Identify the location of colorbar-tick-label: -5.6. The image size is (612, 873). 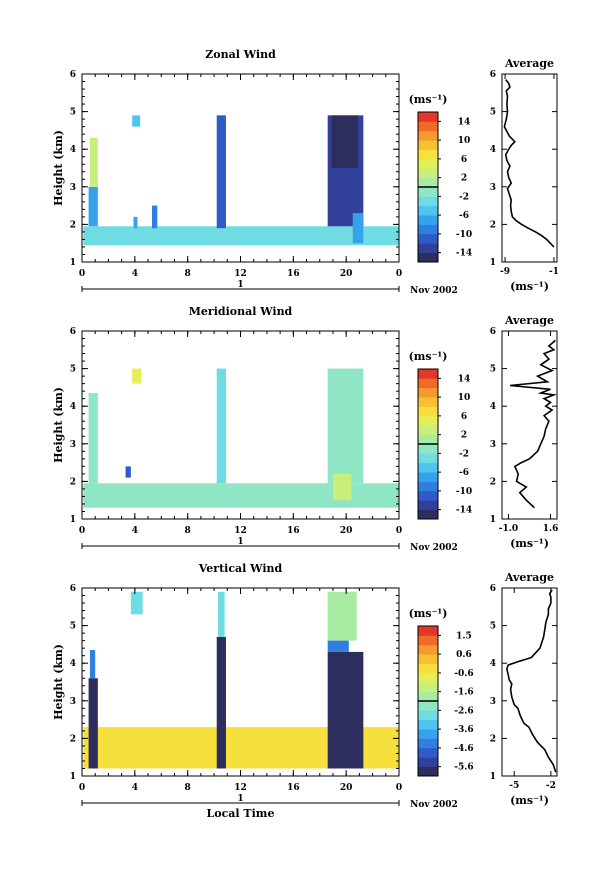
(463, 768).